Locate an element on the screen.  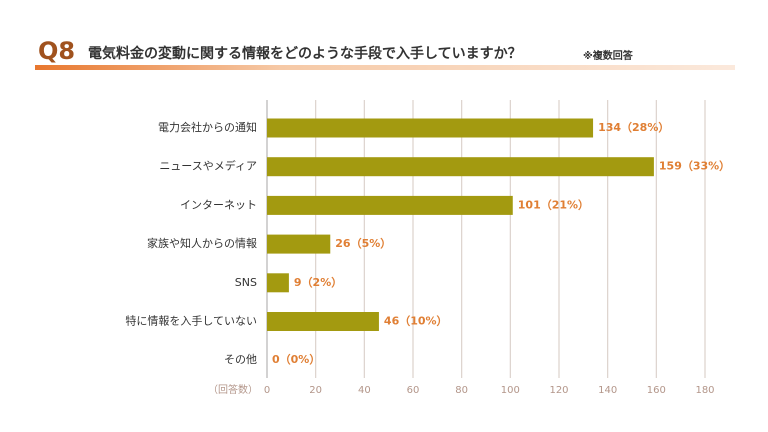
y-tick-label: 家族や知人からの情報 is located at coordinates (202, 243).